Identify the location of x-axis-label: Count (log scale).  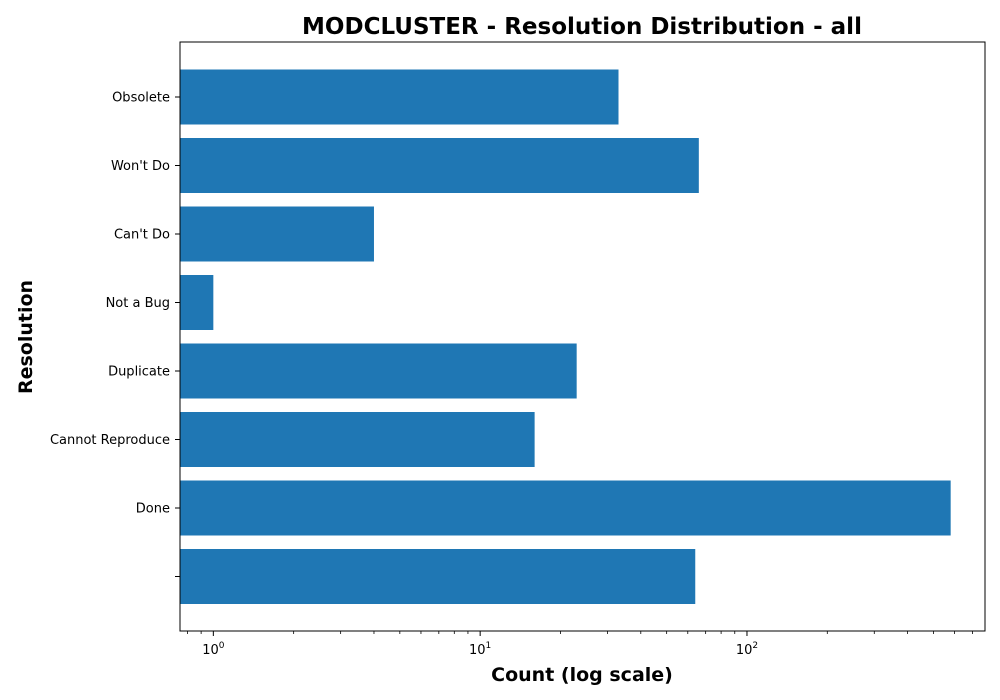
(582, 675).